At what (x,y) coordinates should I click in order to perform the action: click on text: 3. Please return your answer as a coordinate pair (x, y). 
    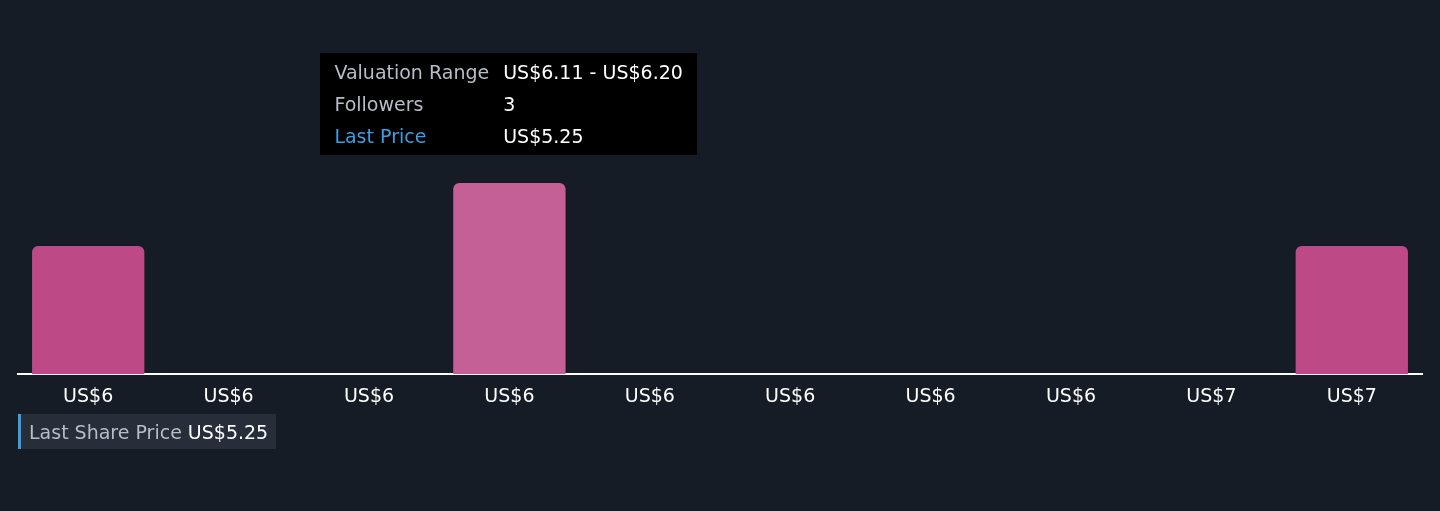
    Looking at the image, I should click on (510, 104).